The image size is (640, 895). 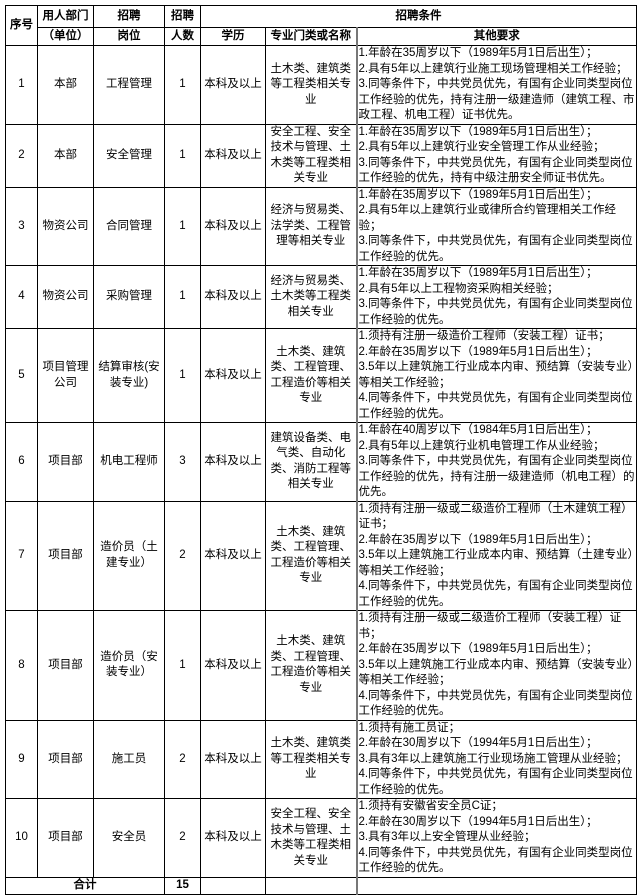 I want to click on header-post-line2: 岗位, so click(x=129, y=36).